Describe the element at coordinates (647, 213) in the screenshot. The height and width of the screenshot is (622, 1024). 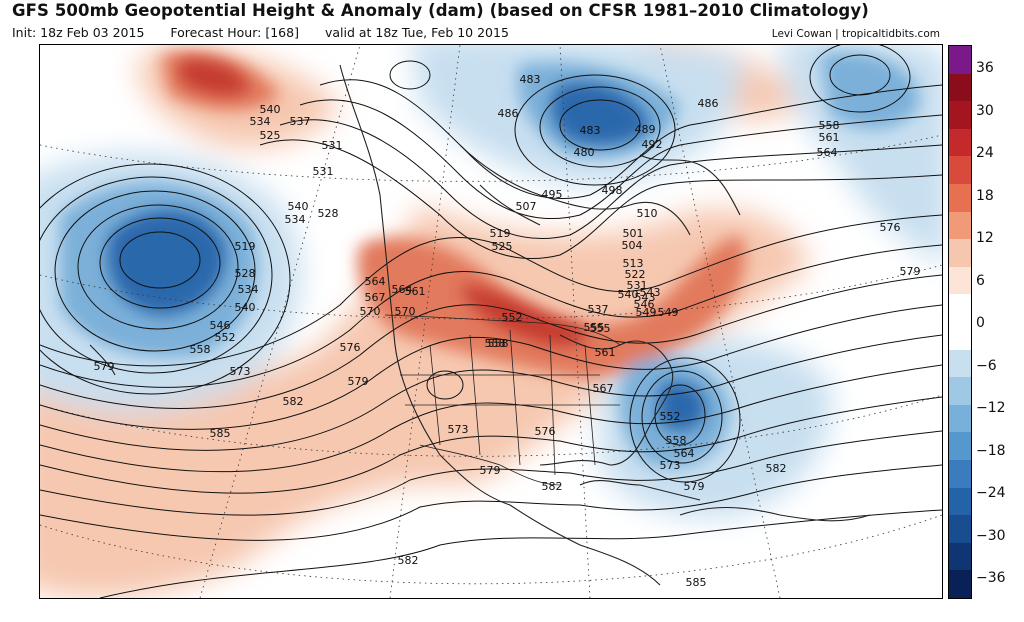
I see `contour-label: 510` at that location.